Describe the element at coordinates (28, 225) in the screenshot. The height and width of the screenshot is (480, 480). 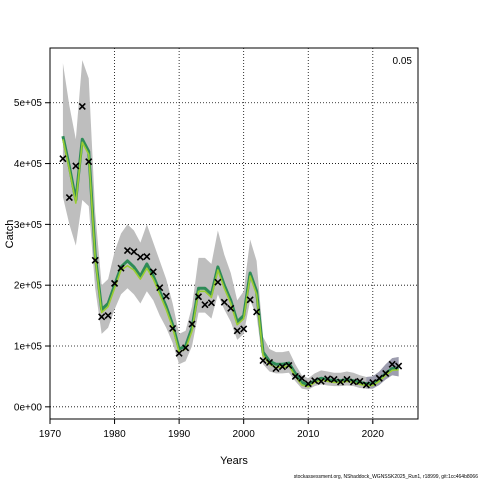
I see `y-tick-label: 3e+05` at that location.